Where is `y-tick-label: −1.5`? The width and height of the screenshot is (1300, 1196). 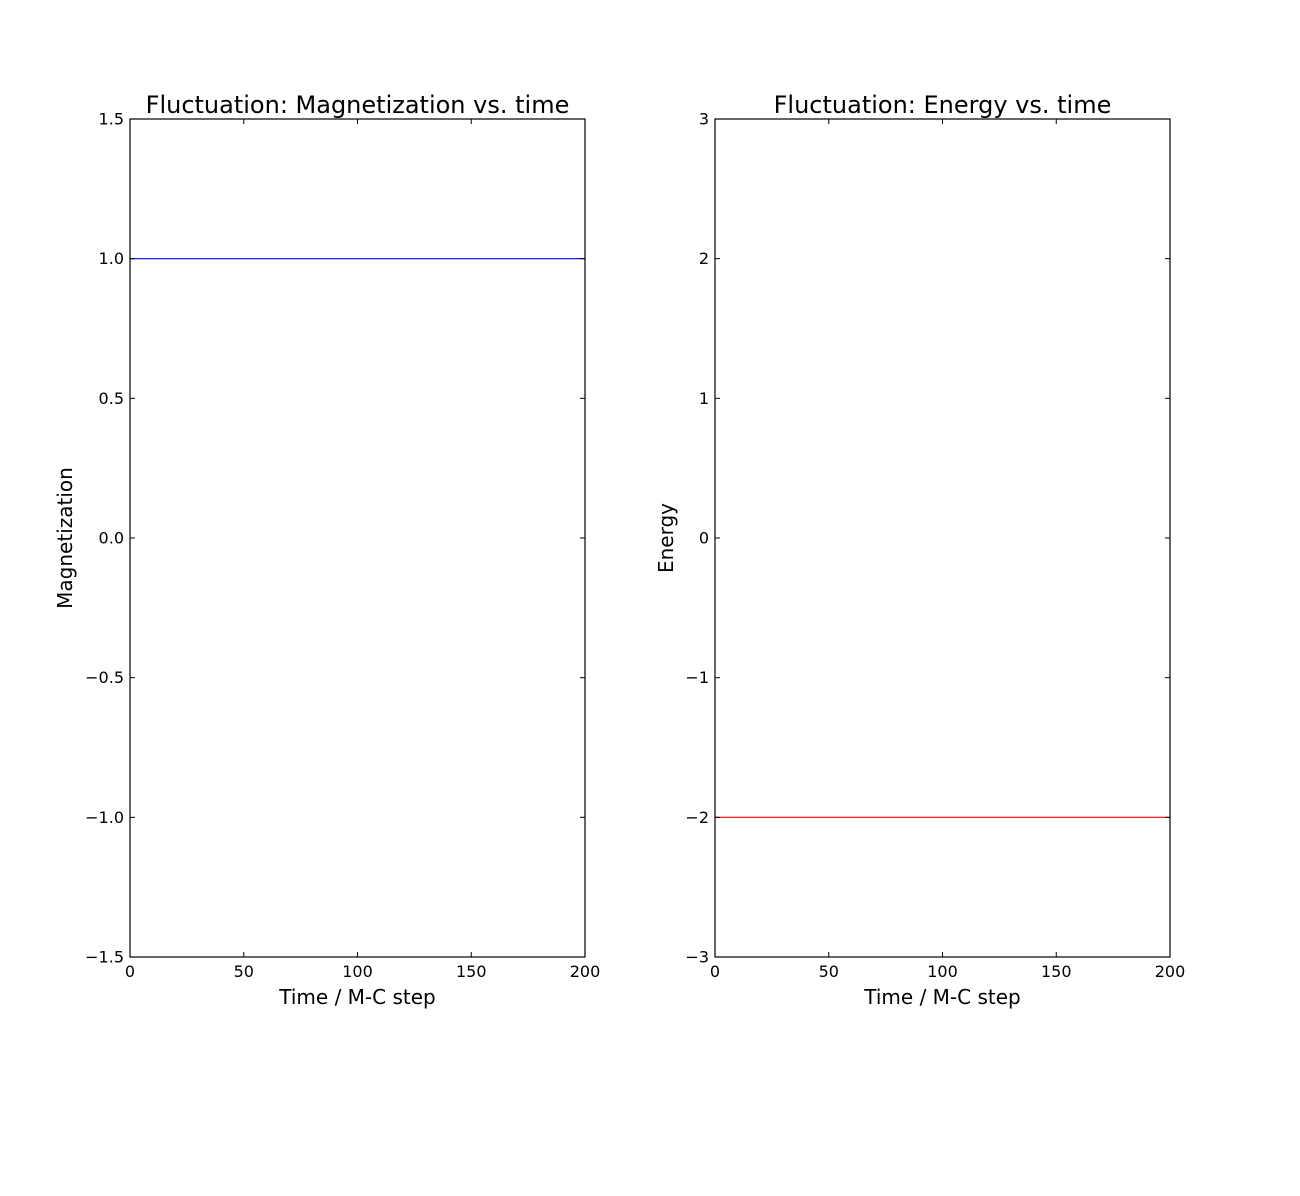 y-tick-label: −1.5 is located at coordinates (104, 957).